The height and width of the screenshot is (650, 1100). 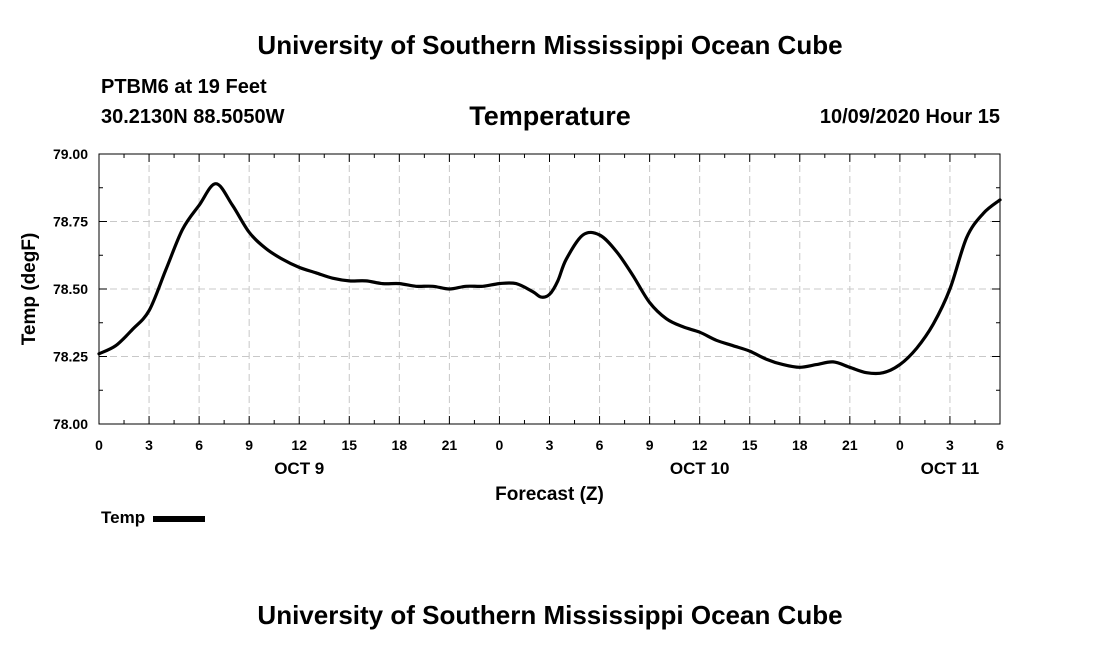 What do you see at coordinates (70, 222) in the screenshot?
I see `y-tick-label: 78.75` at bounding box center [70, 222].